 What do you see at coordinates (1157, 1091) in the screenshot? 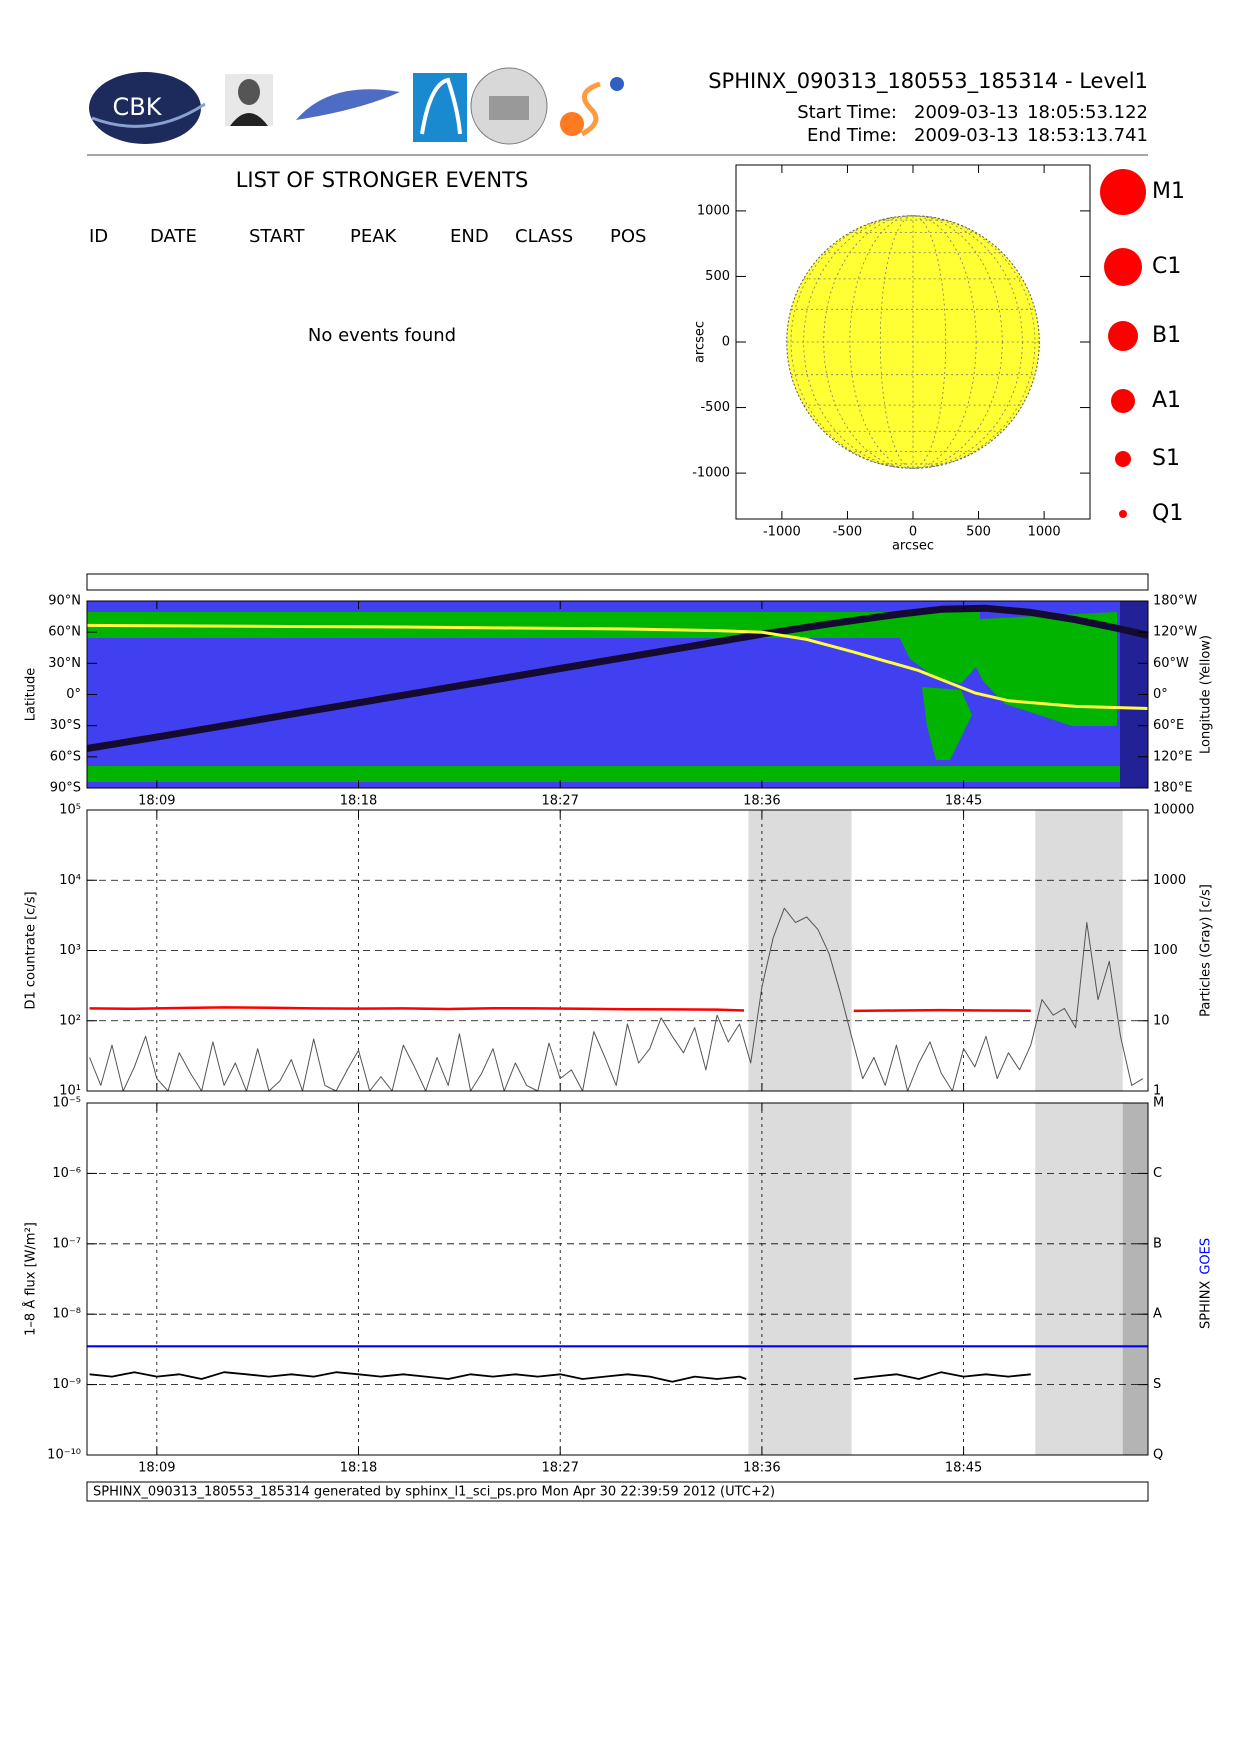
I see `y2-tick-label: 1` at bounding box center [1157, 1091].